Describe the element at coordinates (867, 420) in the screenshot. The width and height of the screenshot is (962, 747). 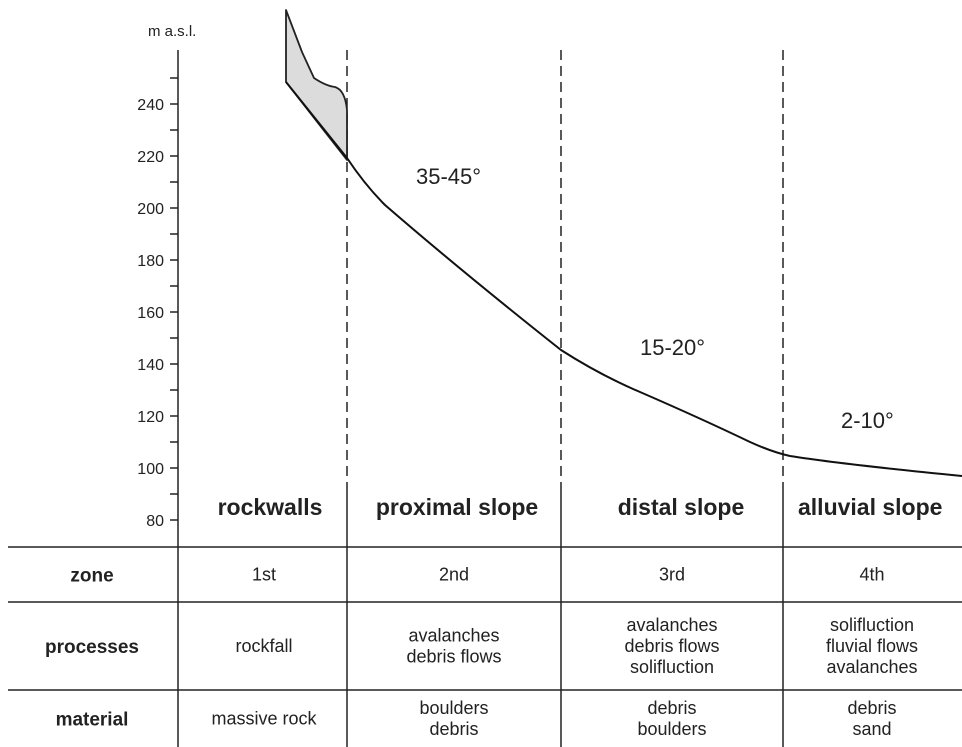
I see `angle-label-alluvial: 2-10°` at that location.